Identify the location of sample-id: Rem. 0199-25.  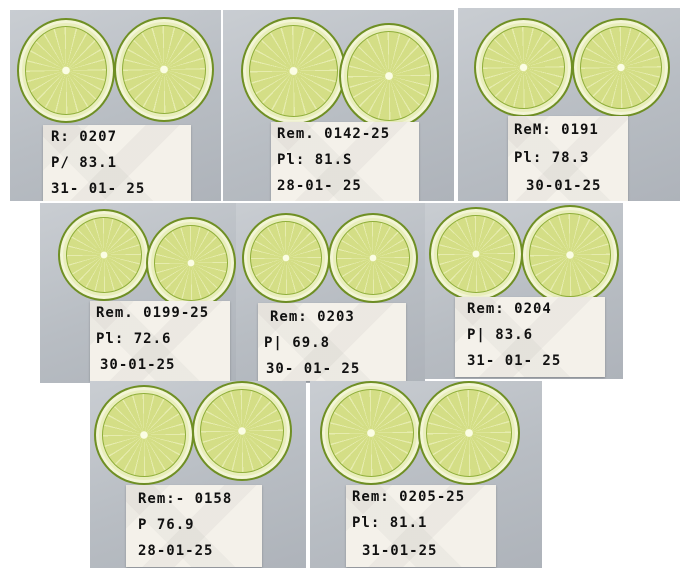
(153, 313).